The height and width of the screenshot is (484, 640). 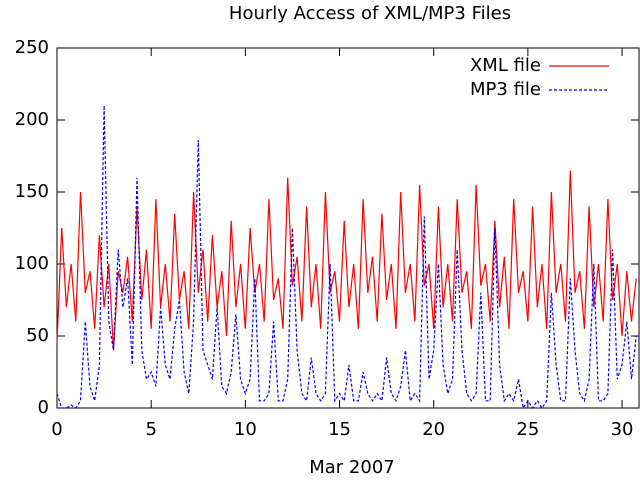 I want to click on x-tick-label: 10, so click(x=245, y=429).